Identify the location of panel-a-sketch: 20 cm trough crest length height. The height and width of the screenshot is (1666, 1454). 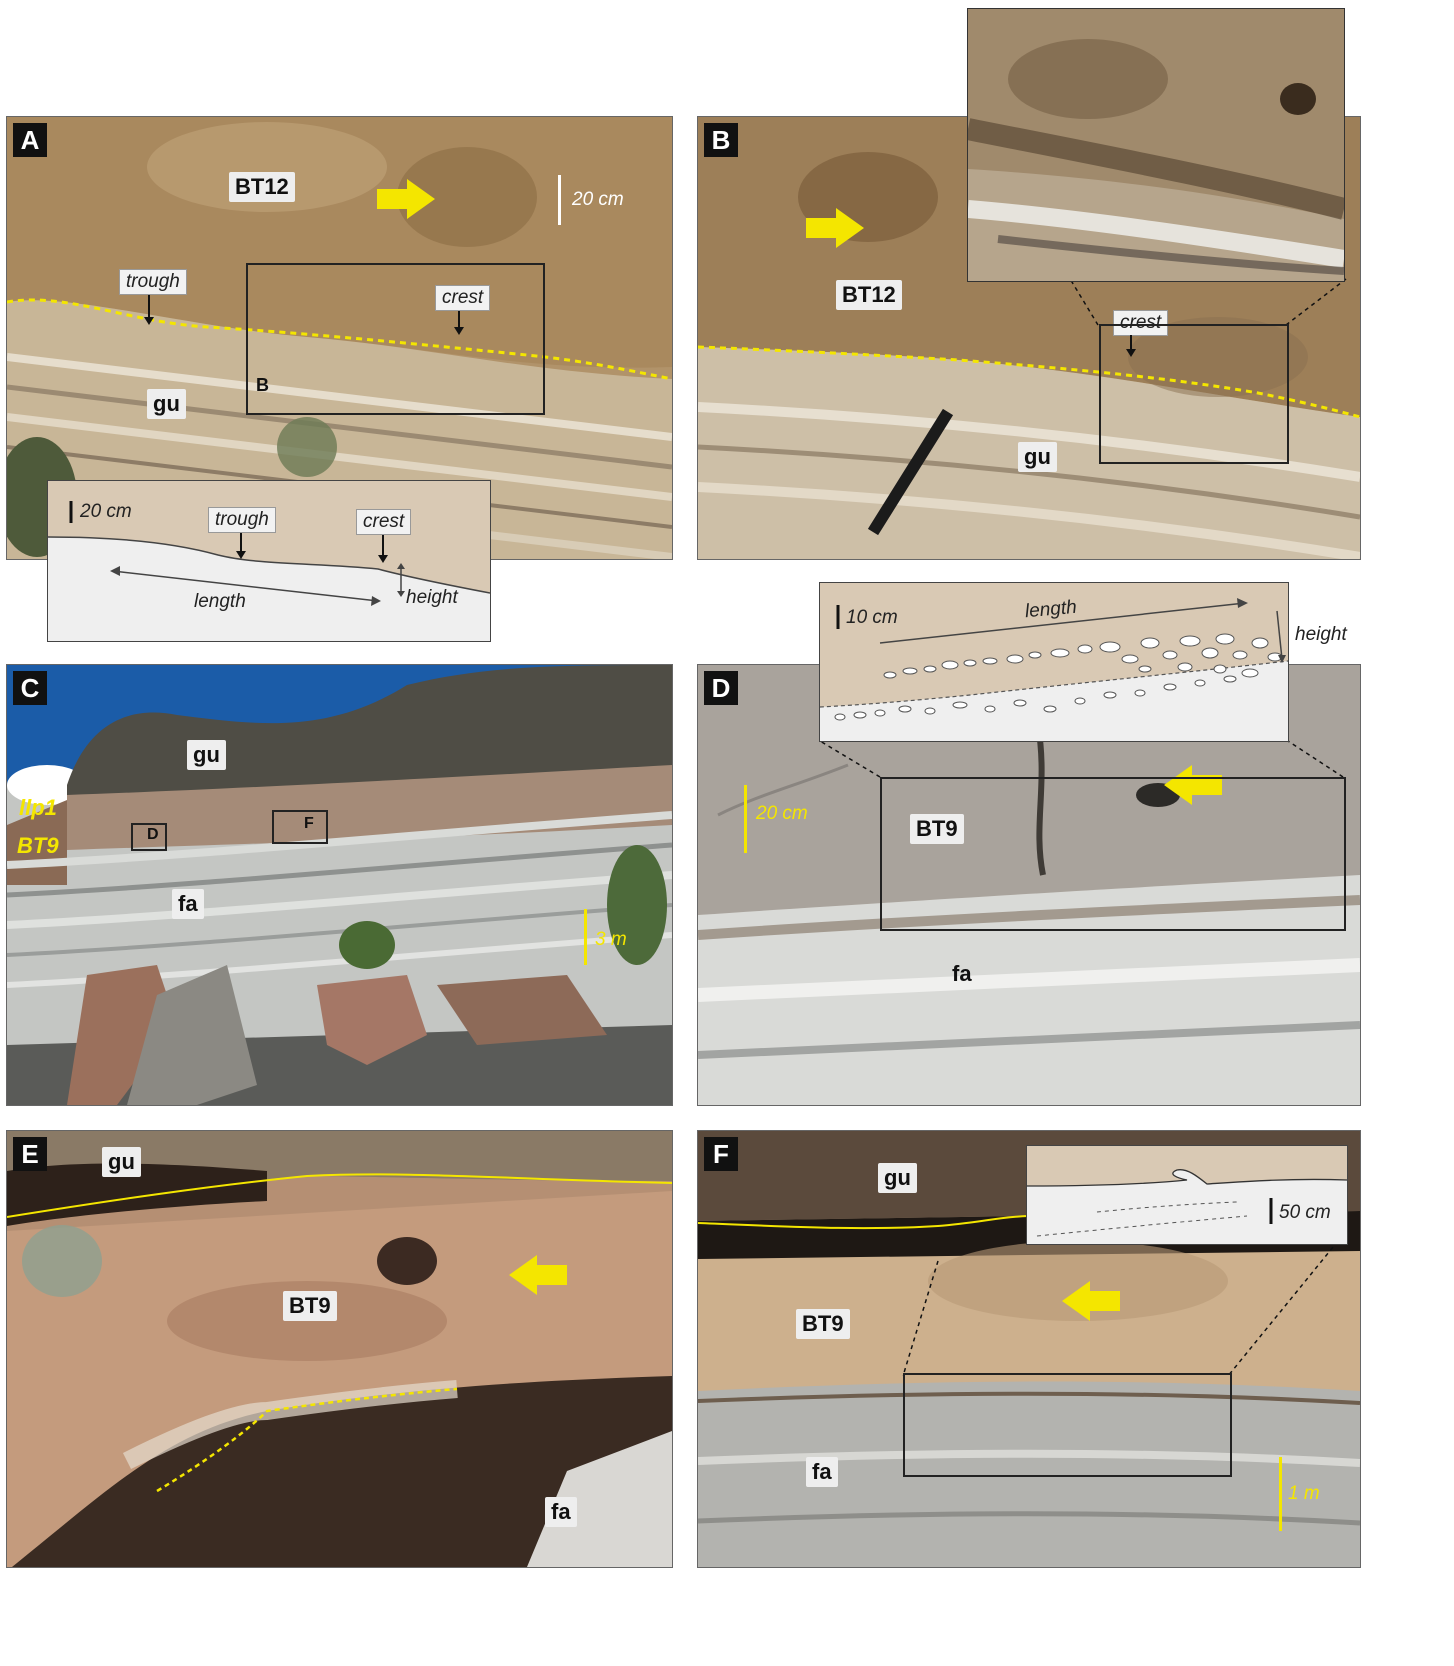
(269, 561).